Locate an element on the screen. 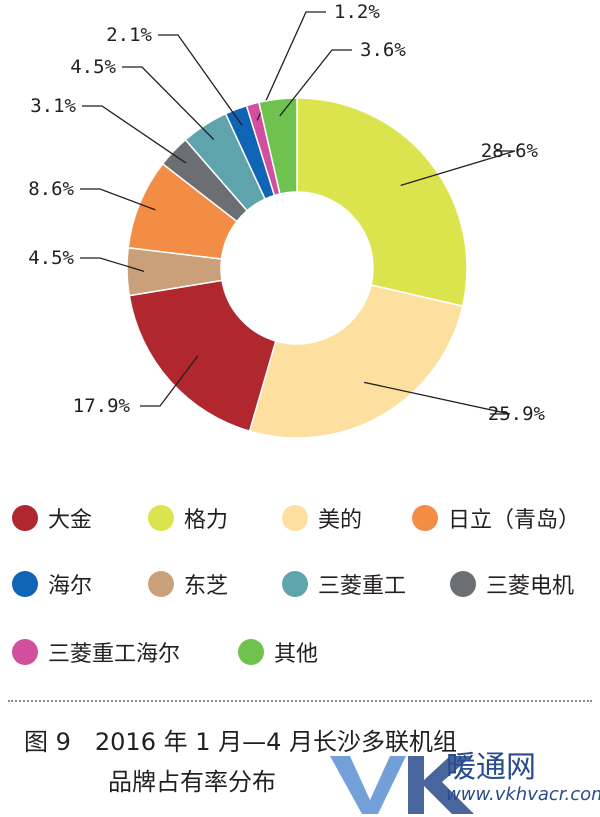  data-label-10: 3.6% is located at coordinates (383, 50).